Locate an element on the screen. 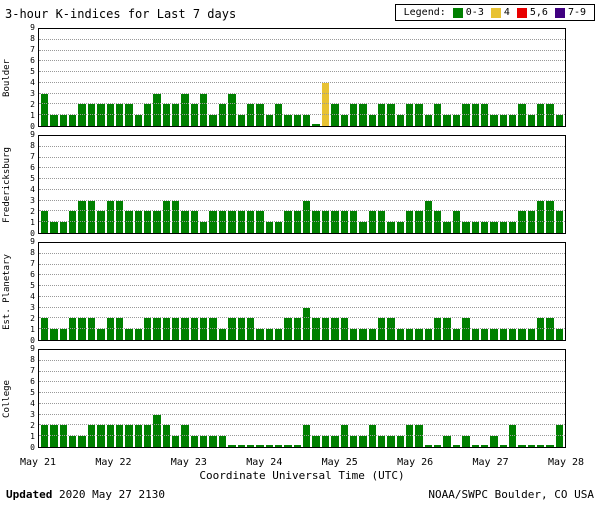  x-axis-tick-label: May 22 is located at coordinates (113, 462).